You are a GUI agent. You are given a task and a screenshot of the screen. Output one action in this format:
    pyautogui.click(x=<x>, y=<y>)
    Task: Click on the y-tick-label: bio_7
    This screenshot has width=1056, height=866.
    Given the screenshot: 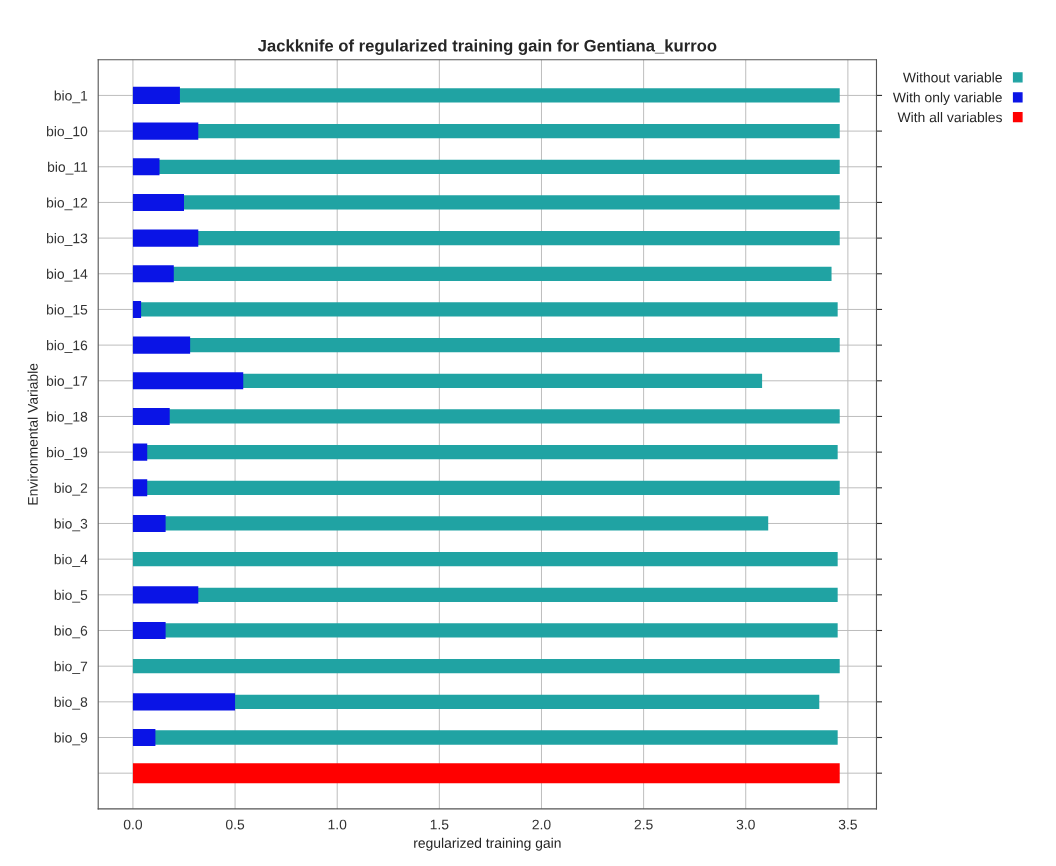 What is the action you would take?
    pyautogui.click(x=71, y=667)
    